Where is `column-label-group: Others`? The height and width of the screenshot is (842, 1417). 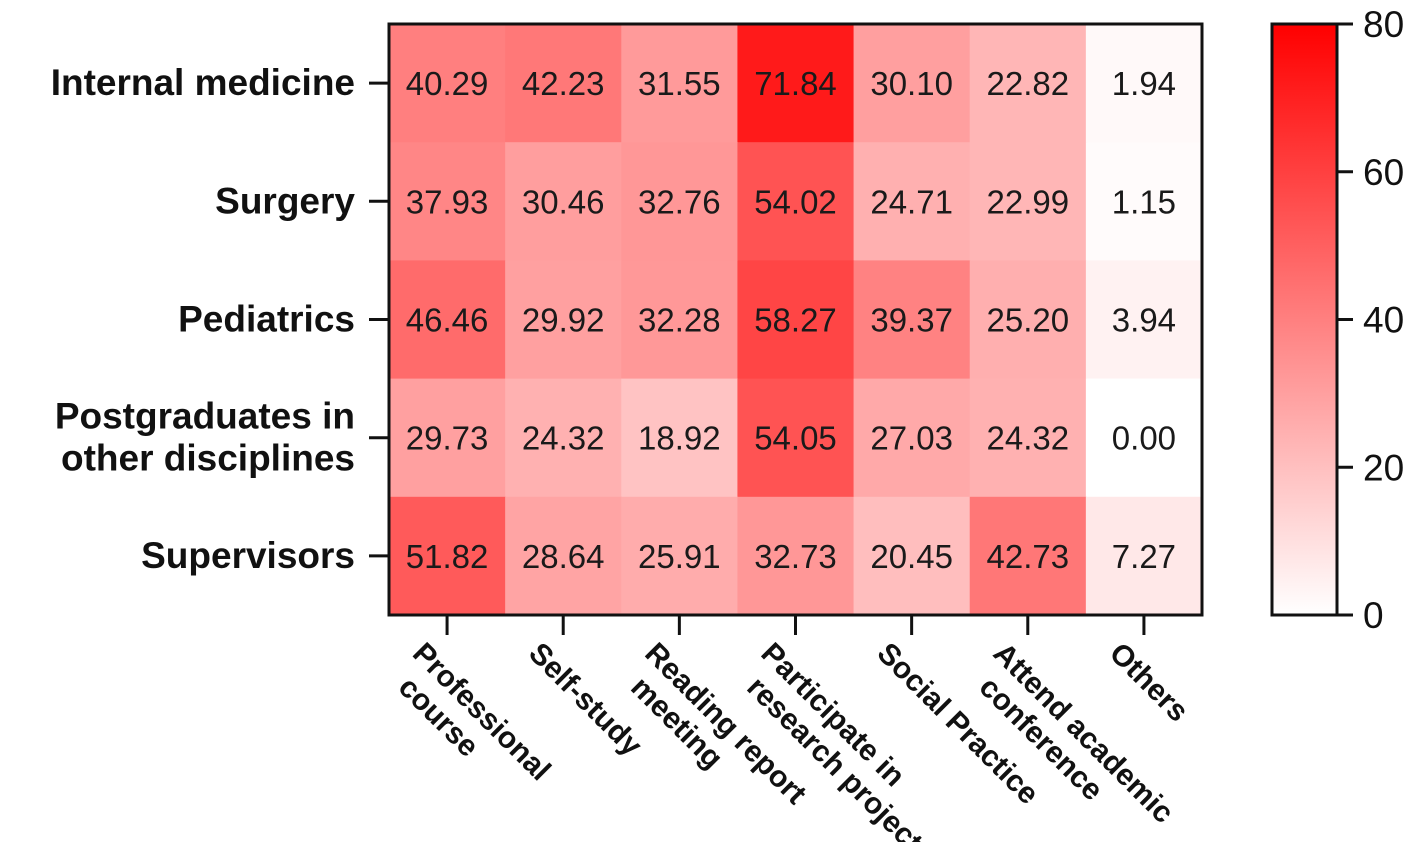
column-label-group: Others is located at coordinates (1149, 683).